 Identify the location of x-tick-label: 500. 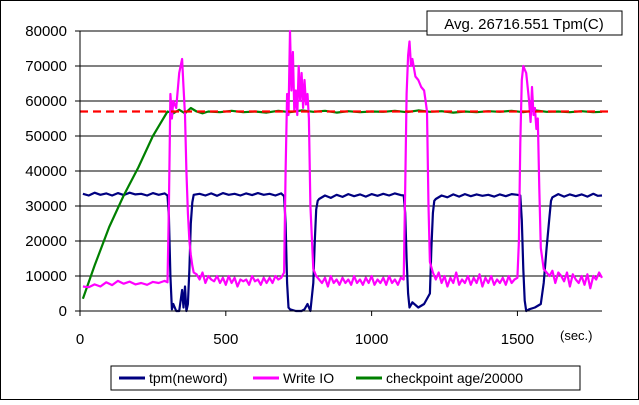
(225, 339).